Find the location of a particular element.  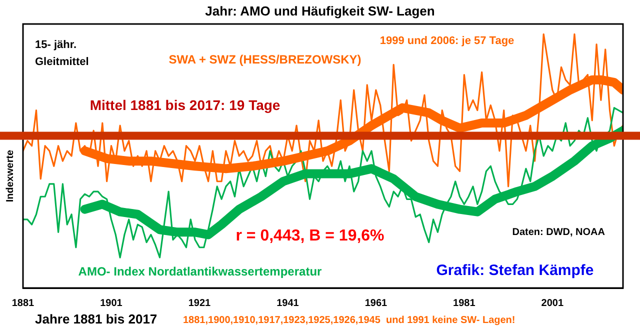

x-tick-label: 1901 is located at coordinates (111, 303).